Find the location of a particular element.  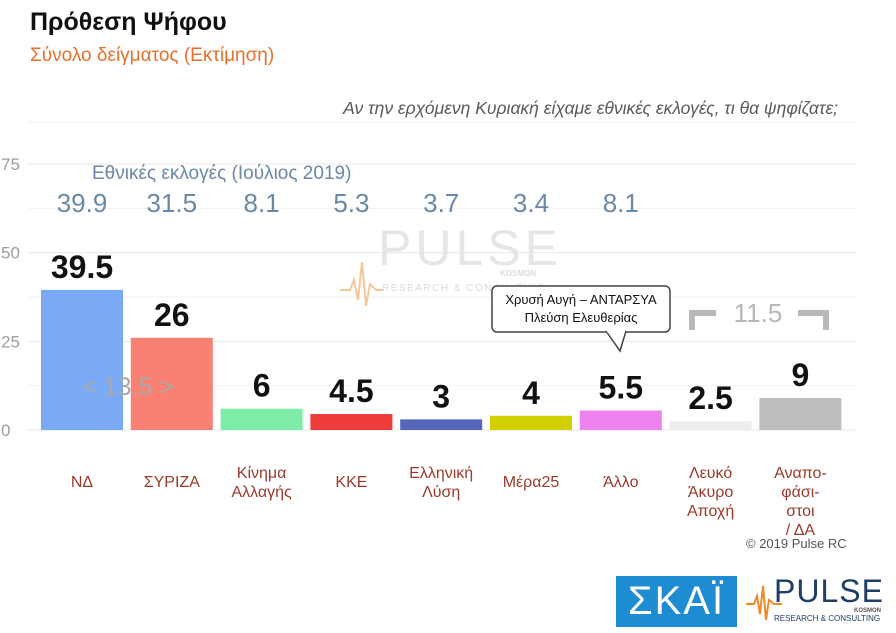

category-label: στοι is located at coordinates (800, 511).